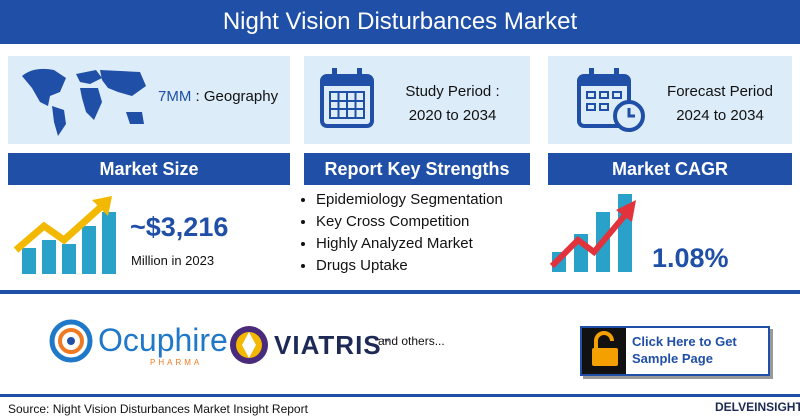  What do you see at coordinates (84, 102) in the screenshot?
I see `world-map-icon` at bounding box center [84, 102].